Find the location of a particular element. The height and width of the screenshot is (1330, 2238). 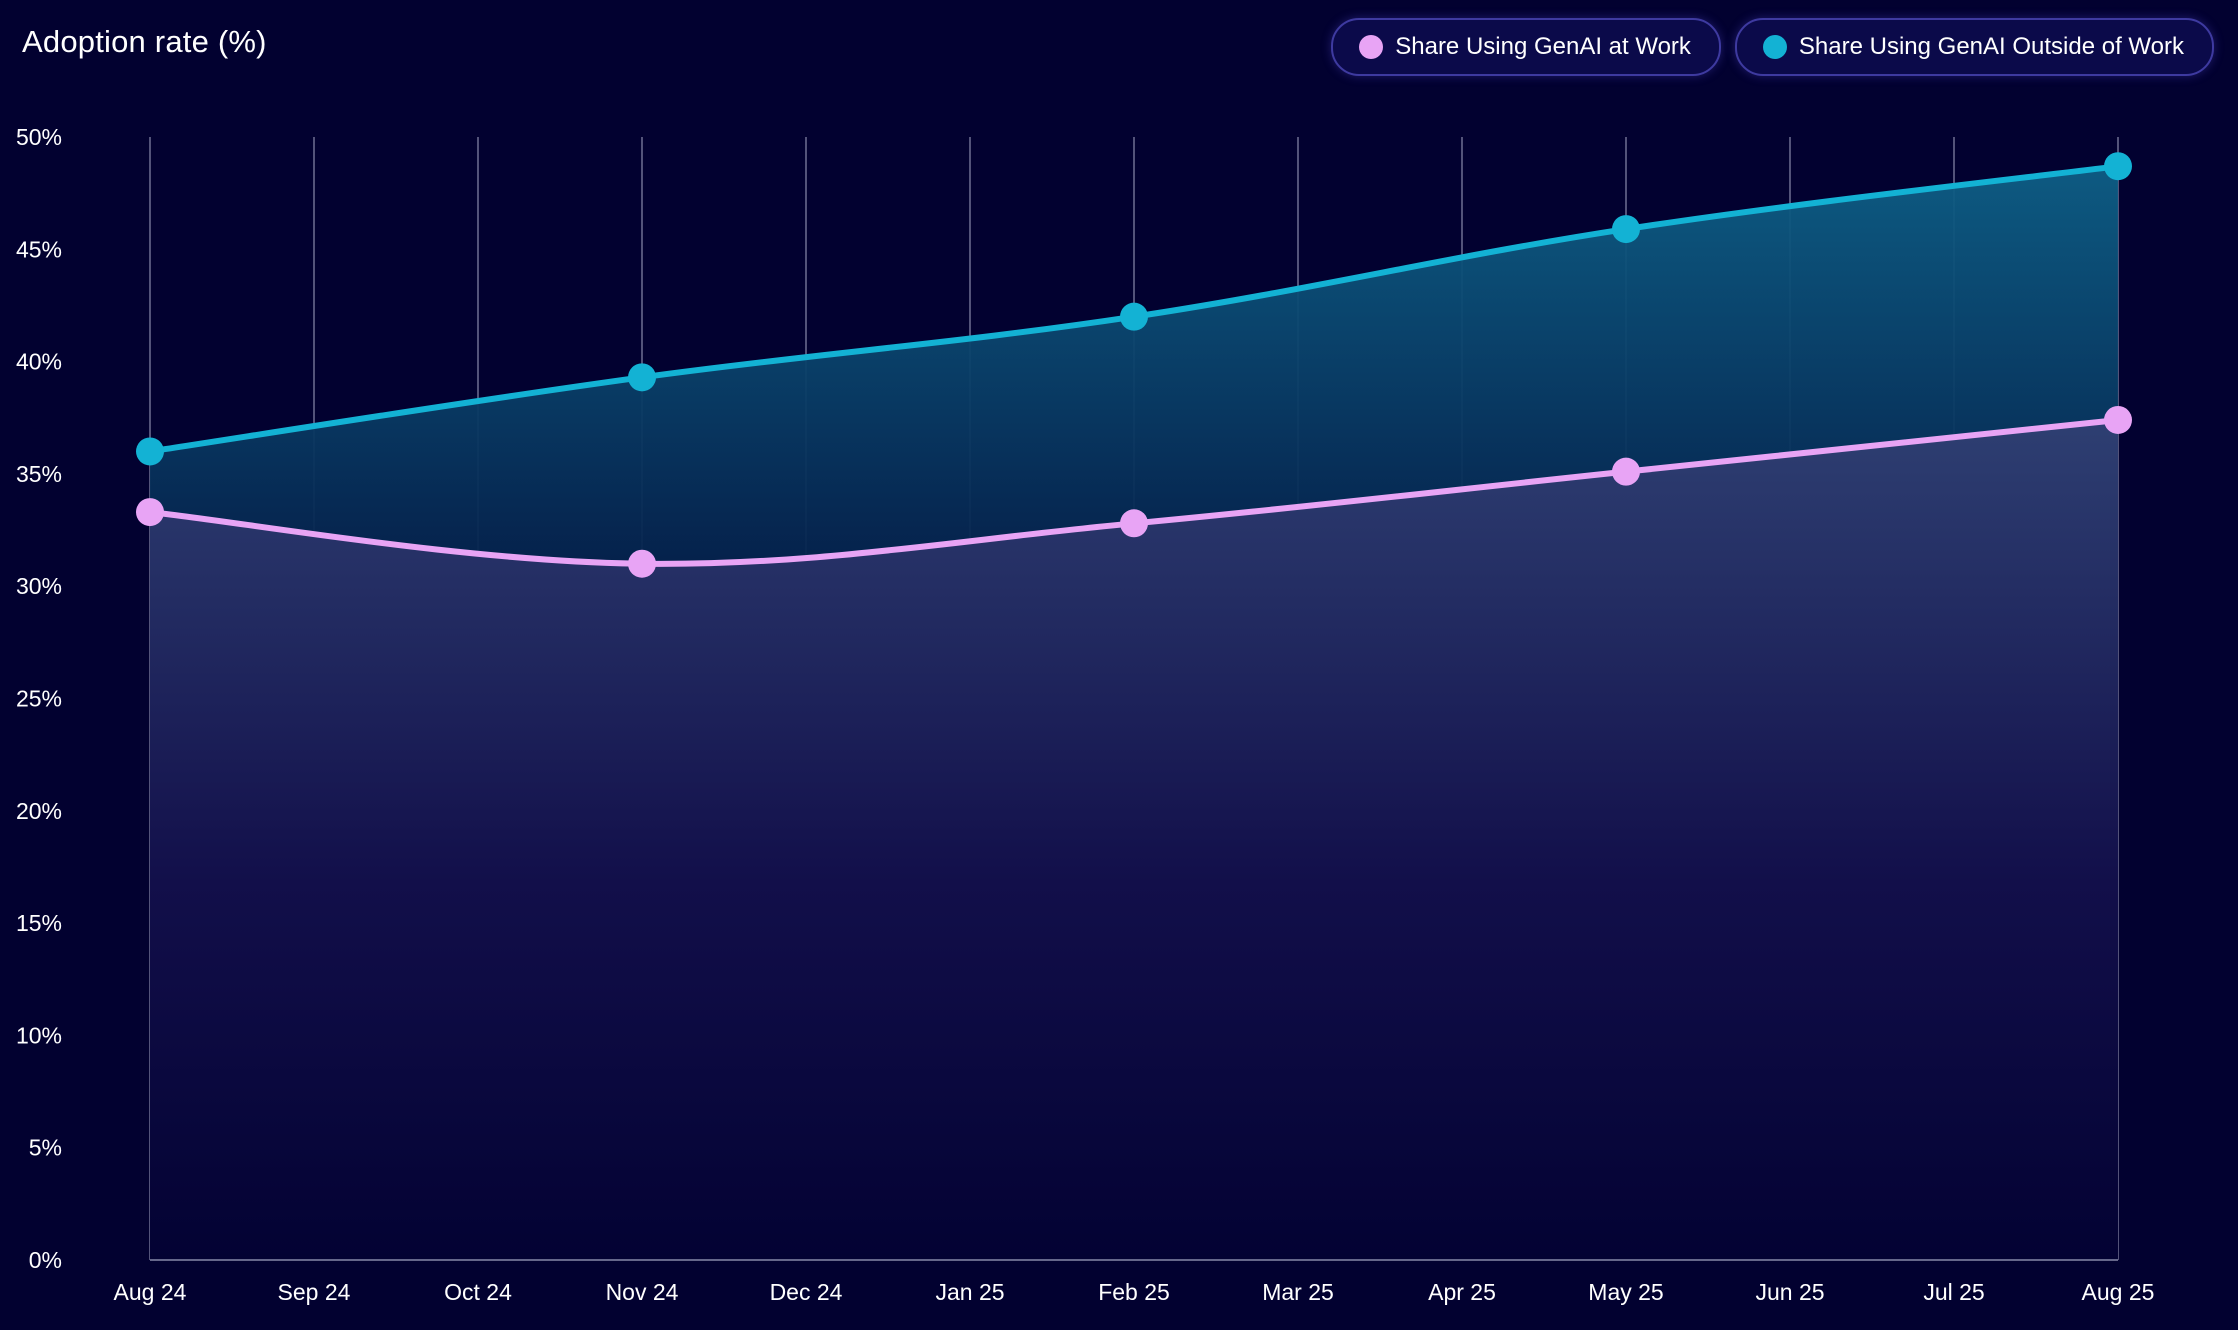

x-tick-label-1: Sep 24 is located at coordinates (314, 1292).